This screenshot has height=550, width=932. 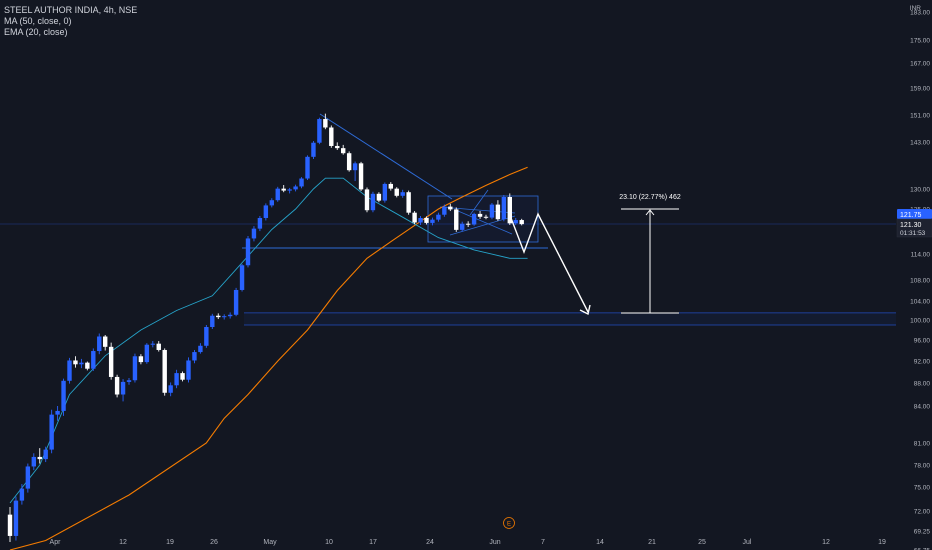 I want to click on time-tick-label: 10, so click(x=329, y=542).